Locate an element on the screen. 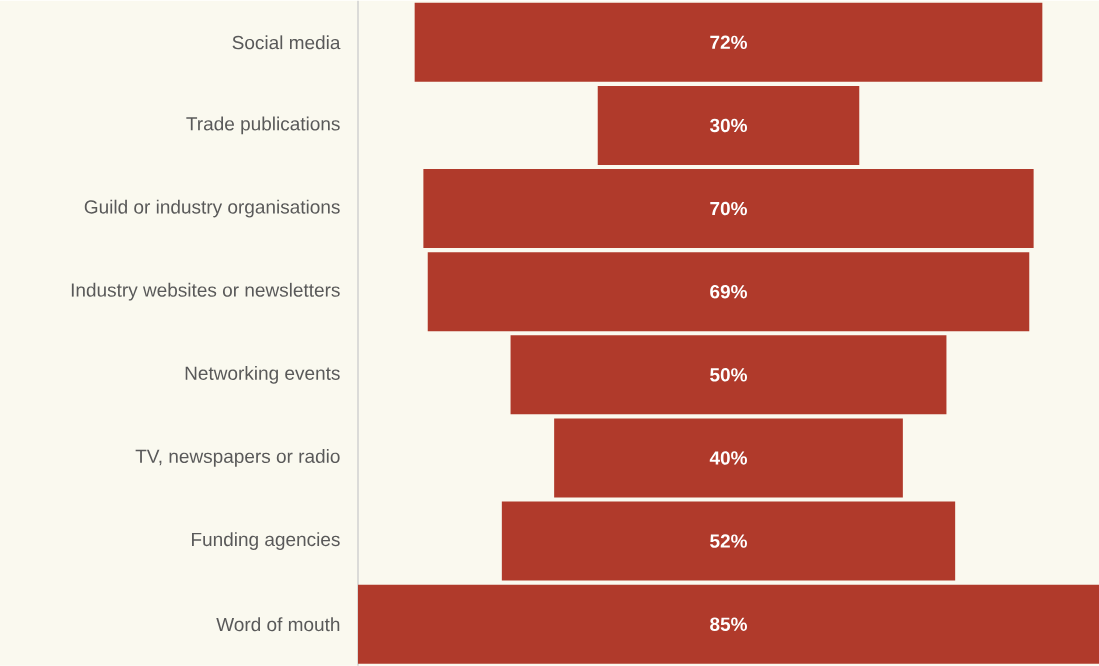 The height and width of the screenshot is (666, 1099). data-label: 50% is located at coordinates (728, 374).